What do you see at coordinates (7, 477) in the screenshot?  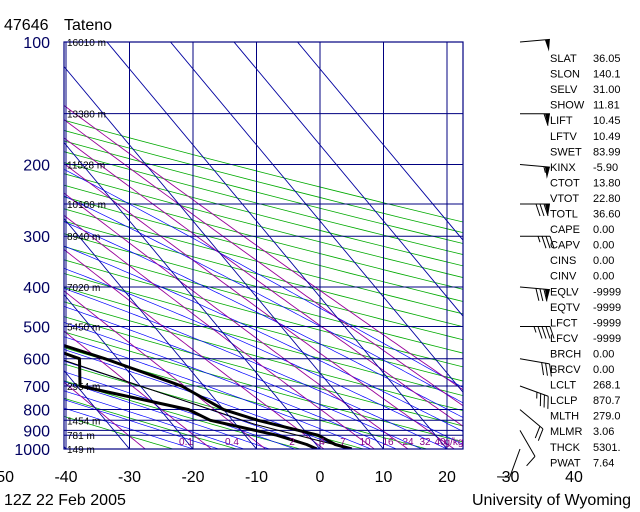 I see `temperature-tick-label: -50` at bounding box center [7, 477].